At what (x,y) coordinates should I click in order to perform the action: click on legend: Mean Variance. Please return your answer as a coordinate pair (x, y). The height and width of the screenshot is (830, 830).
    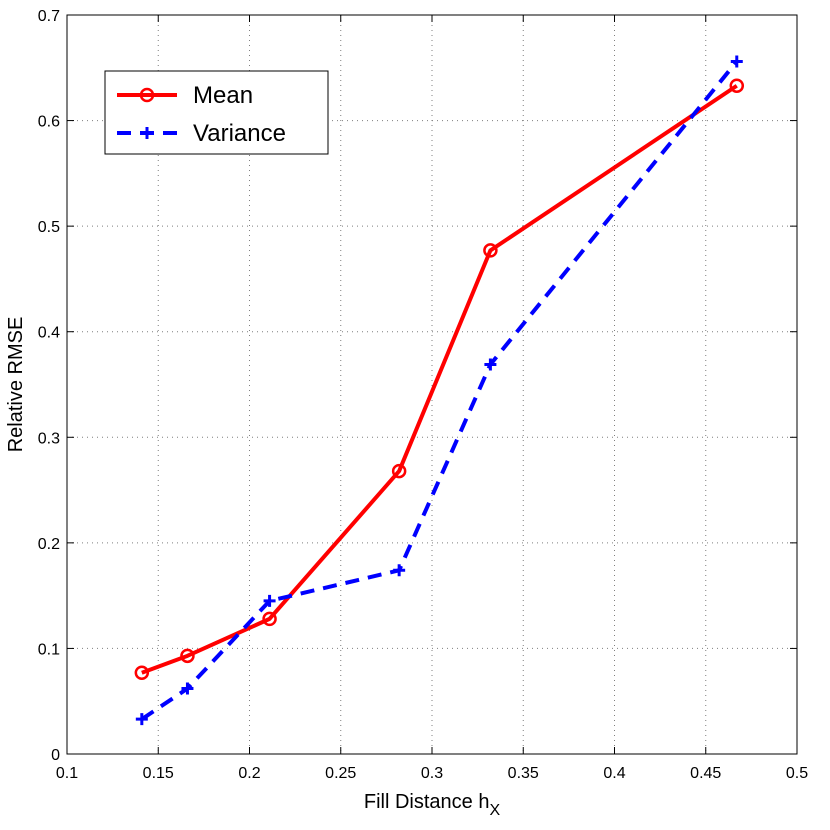
    Looking at the image, I should click on (216, 112).